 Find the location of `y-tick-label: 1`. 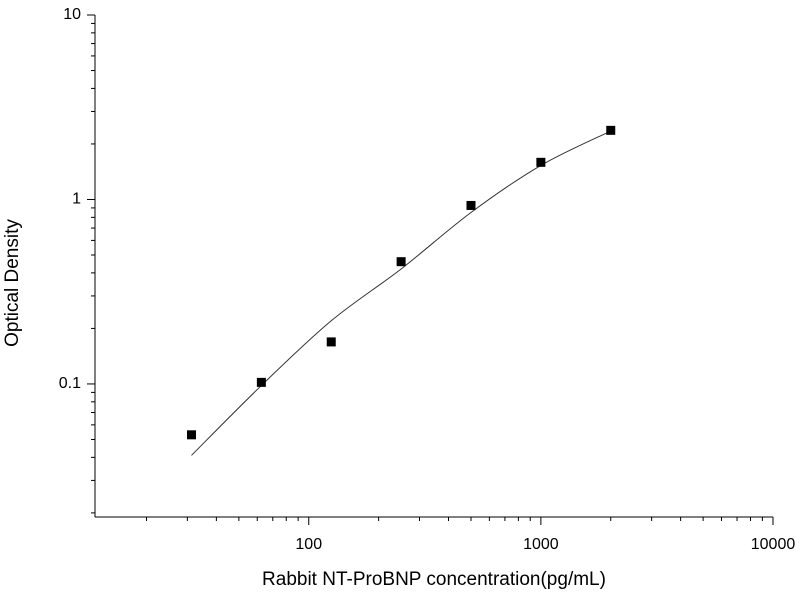

y-tick-label: 1 is located at coordinates (76, 199).